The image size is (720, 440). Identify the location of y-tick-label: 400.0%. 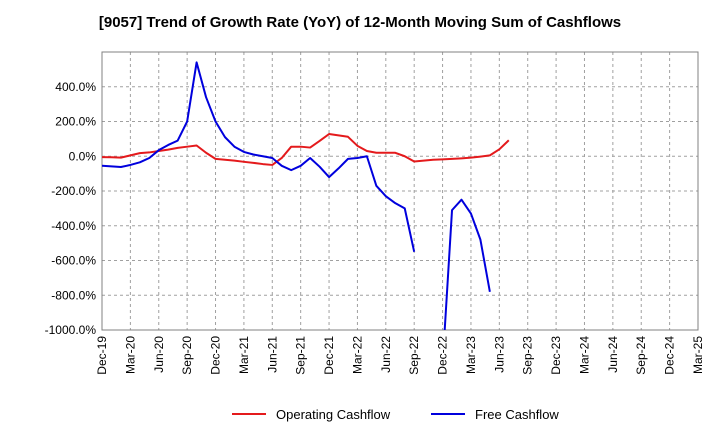
(75, 87).